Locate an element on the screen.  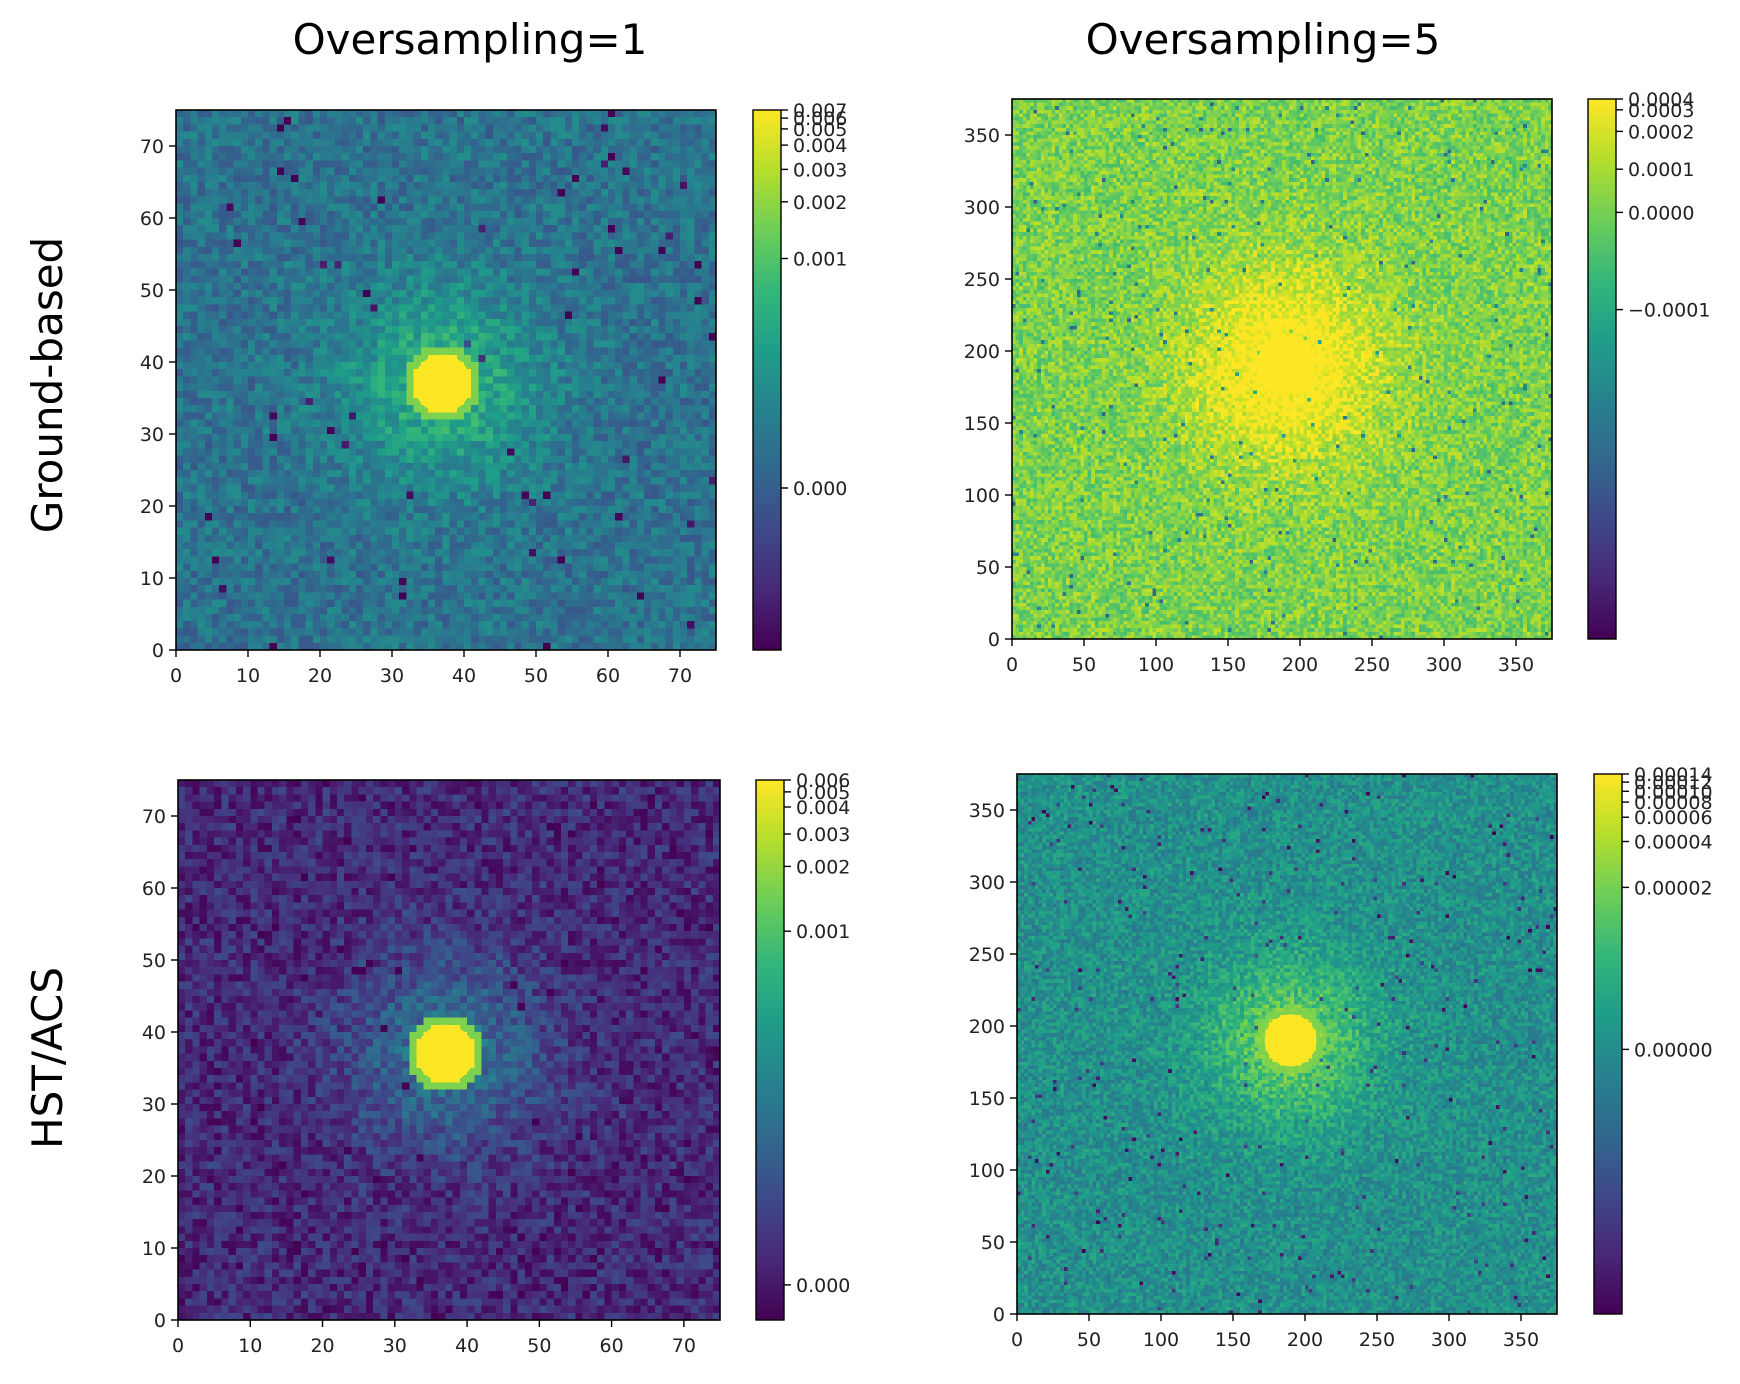
x-tick-label: 70 is located at coordinates (684, 1346).